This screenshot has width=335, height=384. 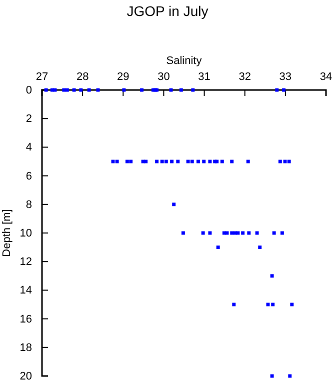 What do you see at coordinates (26, 290) in the screenshot?
I see `y-tick-label: 14` at bounding box center [26, 290].